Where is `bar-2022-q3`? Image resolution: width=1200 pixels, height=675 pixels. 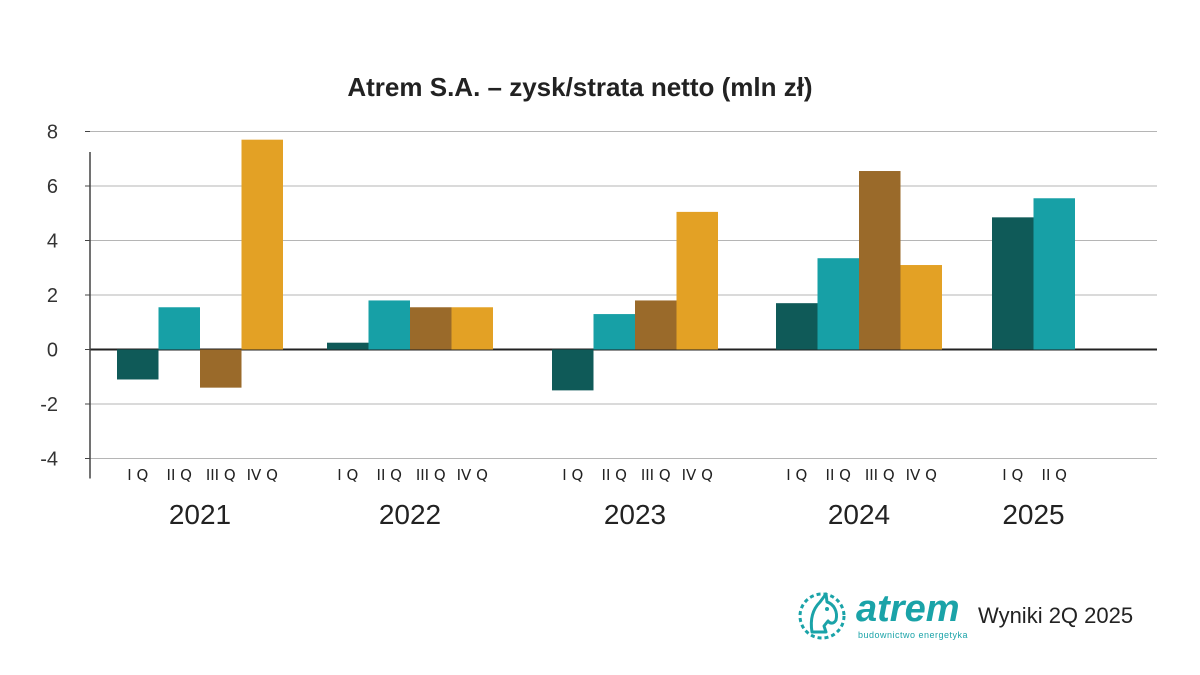
bar-2022-q3 is located at coordinates (431, 328).